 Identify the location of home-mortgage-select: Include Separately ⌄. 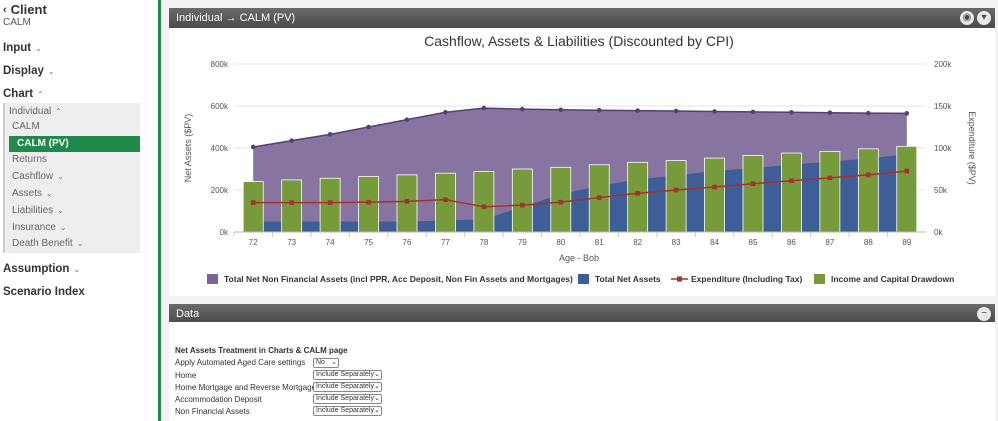
(347, 387).